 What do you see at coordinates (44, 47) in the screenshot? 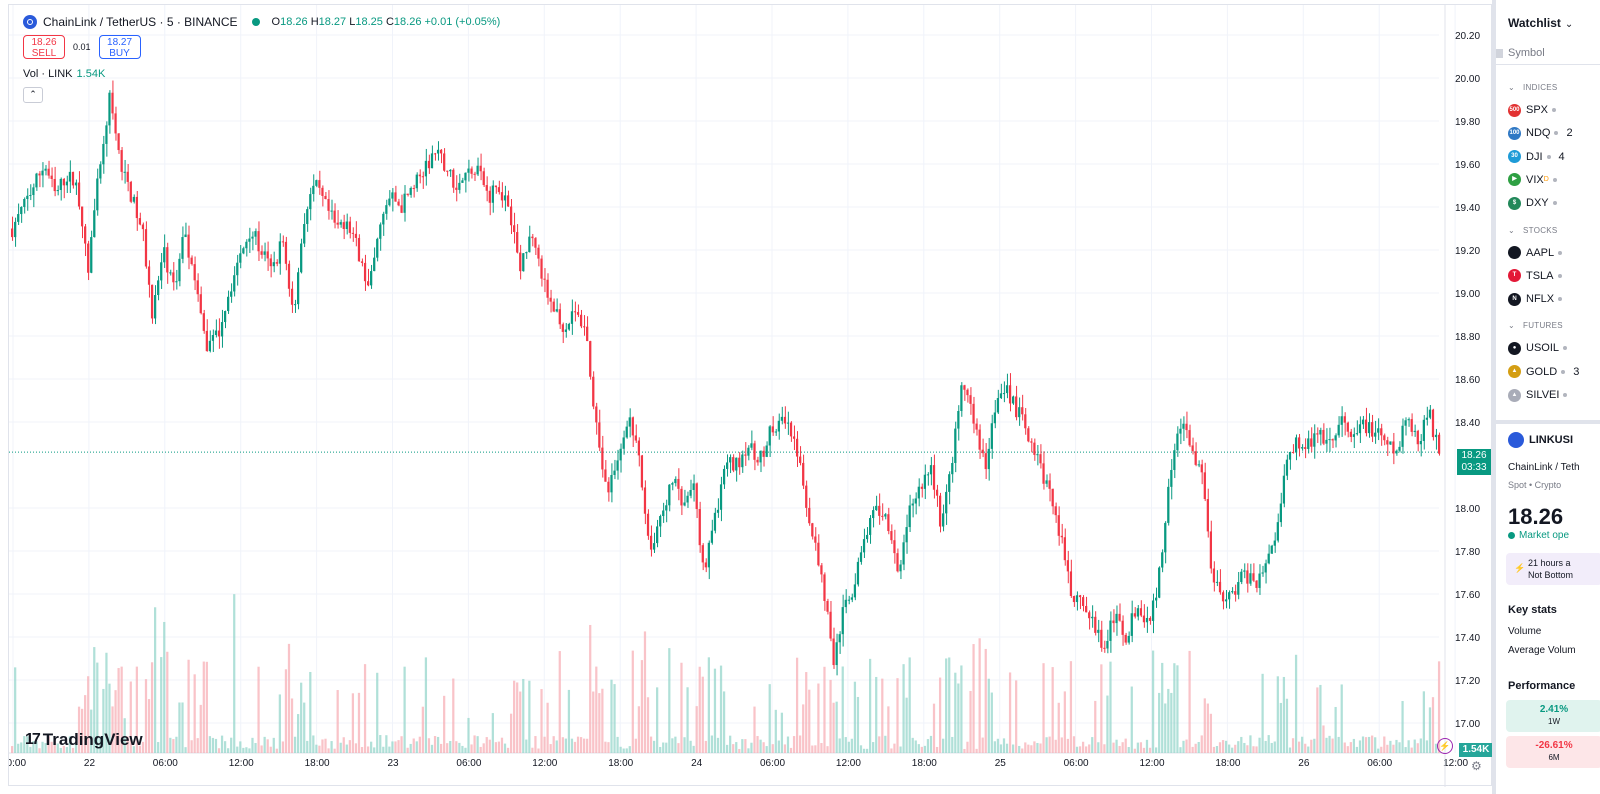
I see `sell-button: 18.26 SELL` at bounding box center [44, 47].